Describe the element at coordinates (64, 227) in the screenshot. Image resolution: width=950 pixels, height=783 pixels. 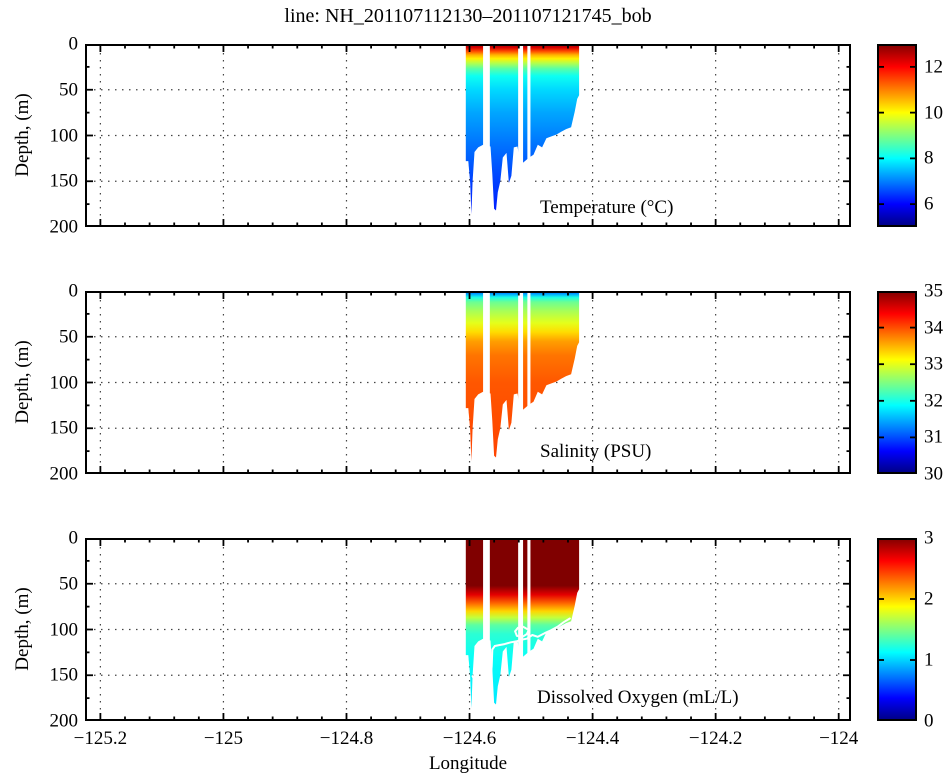
I see `y-tick-label-temperature-200: 200` at that location.